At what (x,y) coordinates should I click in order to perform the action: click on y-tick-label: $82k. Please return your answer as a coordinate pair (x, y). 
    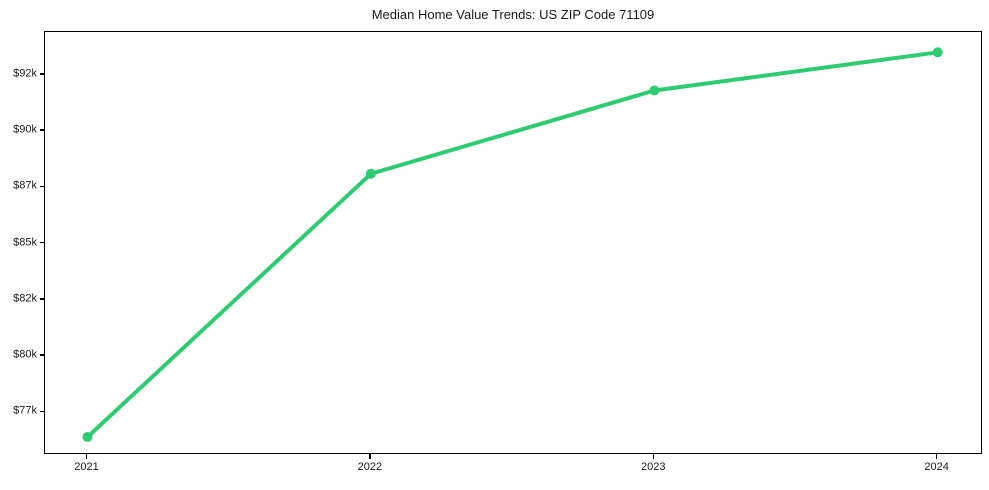
    Looking at the image, I should click on (25, 298).